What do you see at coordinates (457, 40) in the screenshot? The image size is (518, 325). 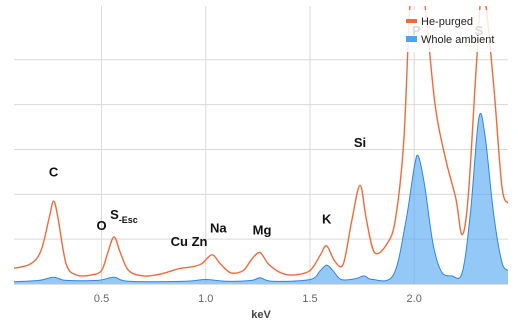 I see `legend-label-whole-ambient: Whole ambient` at bounding box center [457, 40].